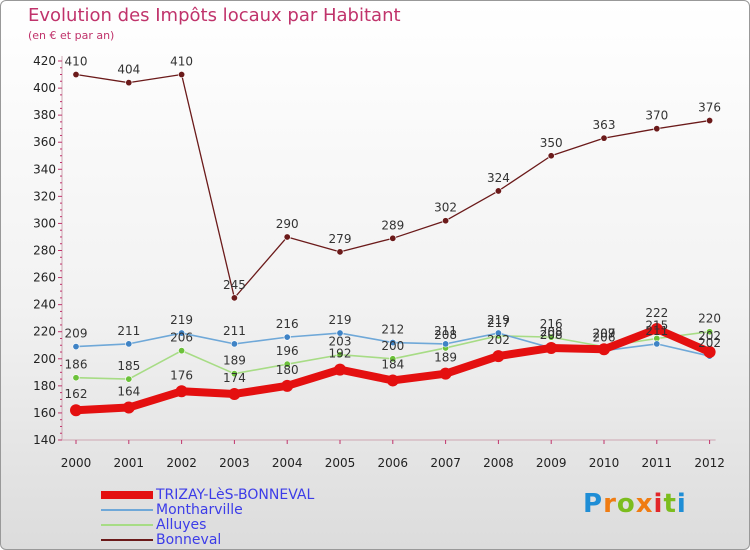 The width and height of the screenshot is (750, 550). Describe the element at coordinates (44, 115) in the screenshot. I see `y-tick-label: 380` at that location.